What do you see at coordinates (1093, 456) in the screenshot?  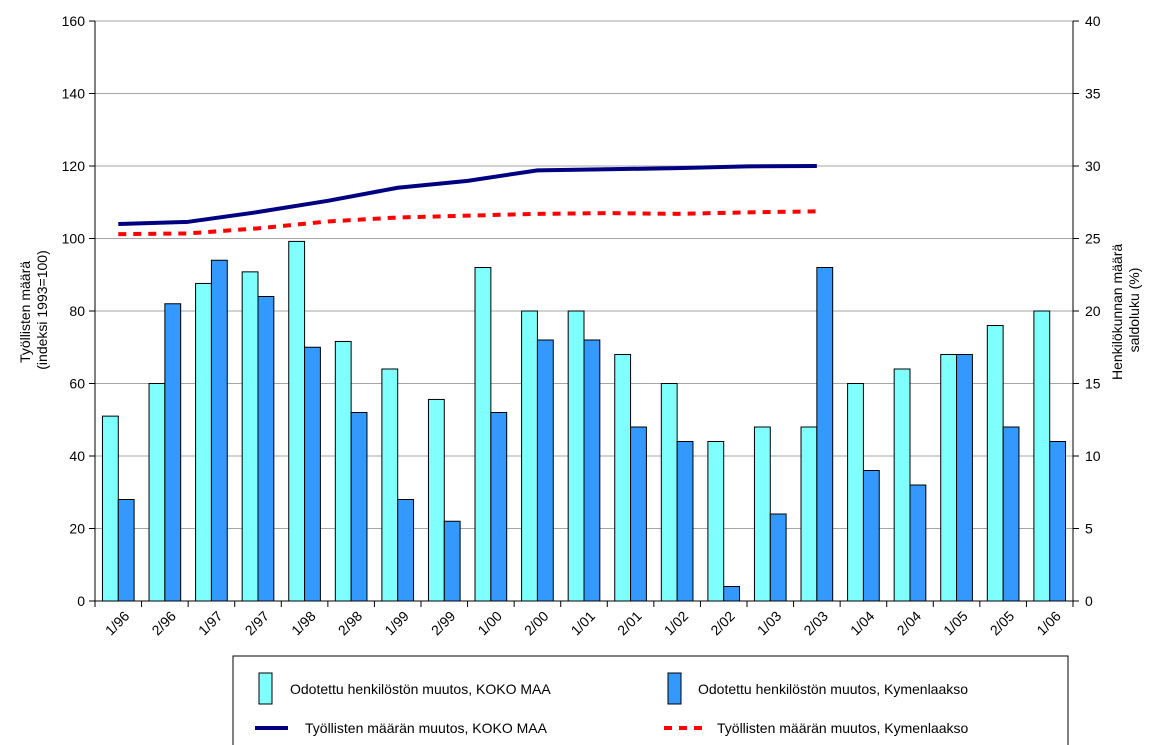 I see `y-right-tick-label: 10` at bounding box center [1093, 456].